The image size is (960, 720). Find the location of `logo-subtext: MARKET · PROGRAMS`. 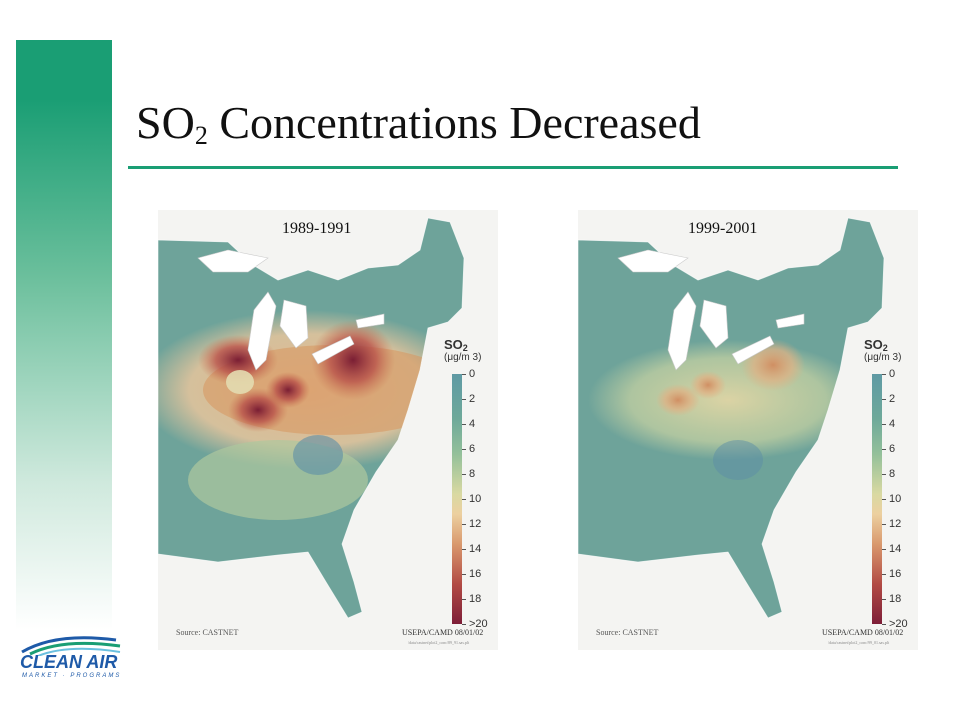

logo-subtext: MARKET · PROGRAMS is located at coordinates (72, 676).